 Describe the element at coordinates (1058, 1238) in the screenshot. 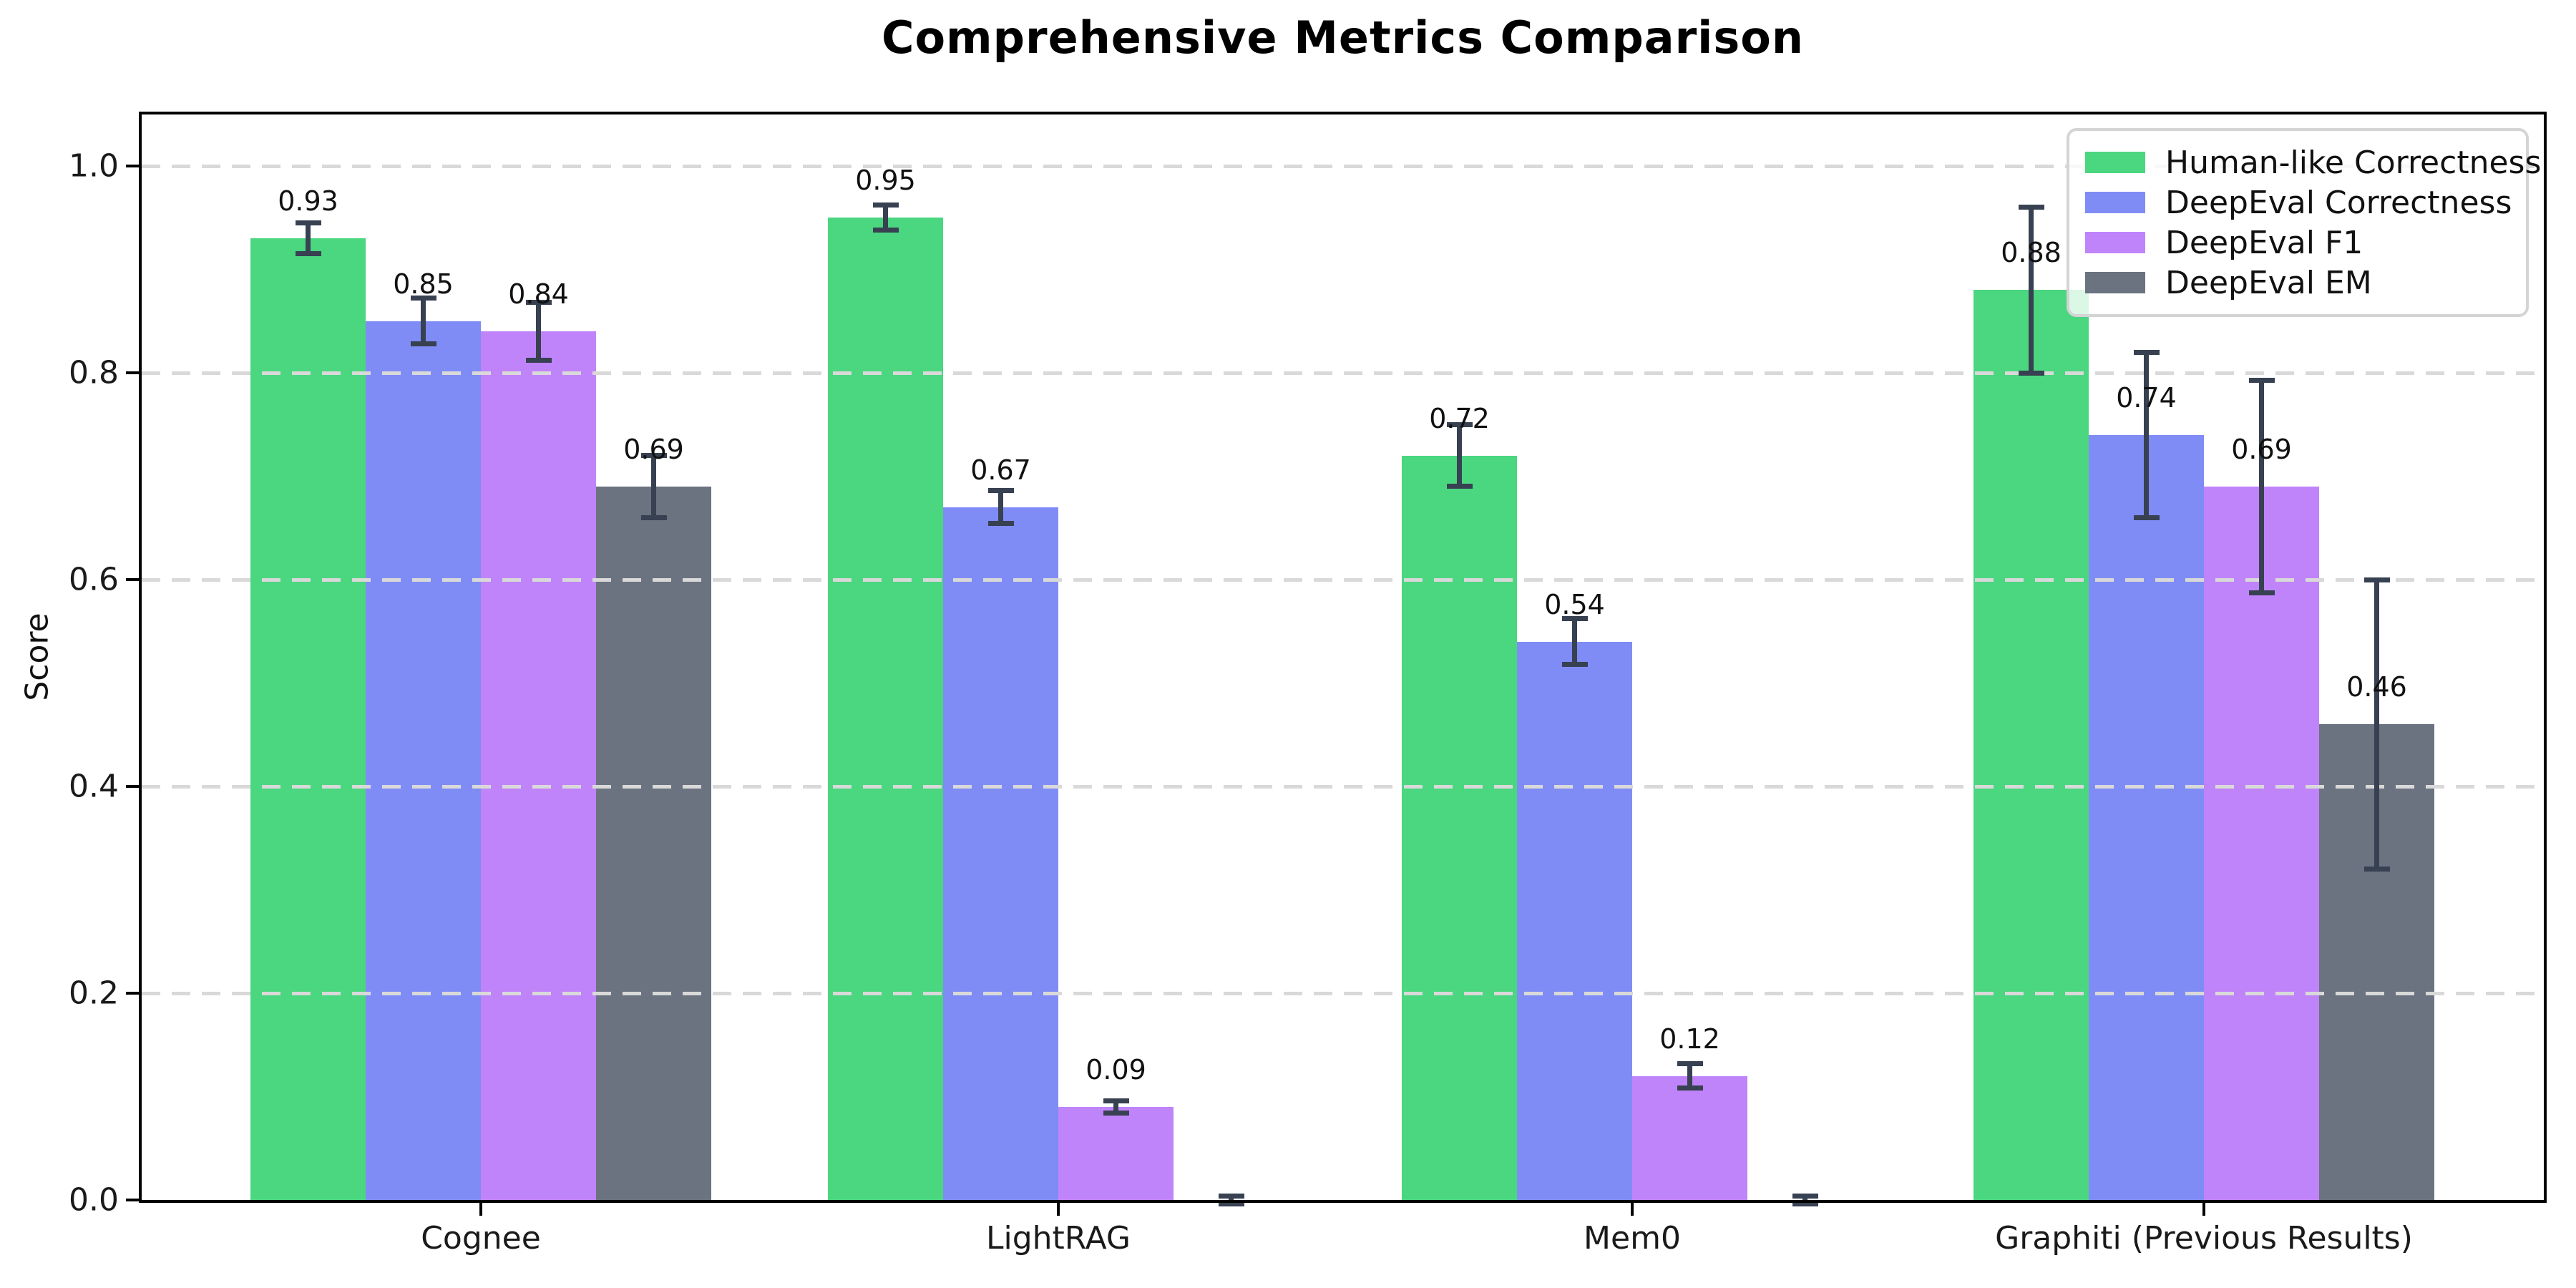

I see `x-tick-label: LightRAG` at that location.